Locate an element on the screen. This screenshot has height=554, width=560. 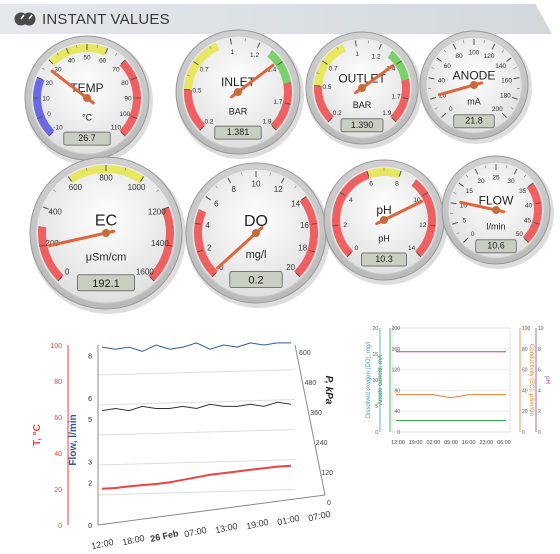
gauge-tick-label: 8 is located at coordinates (397, 184).